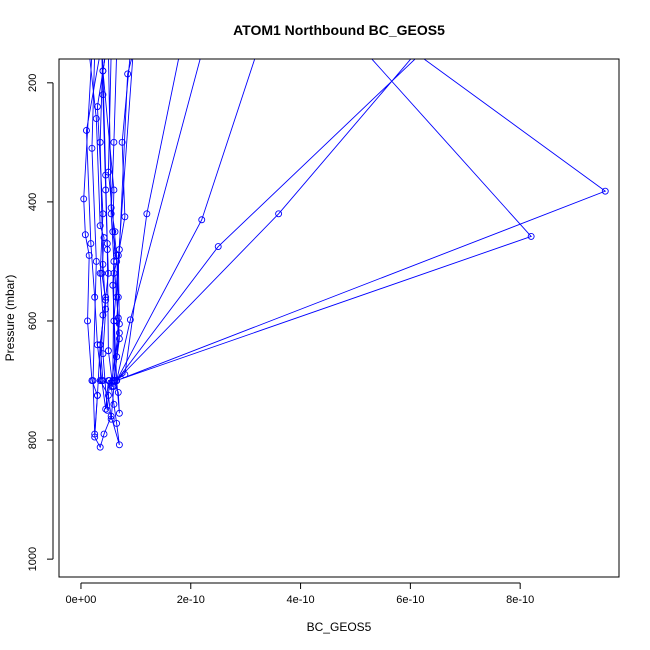 This screenshot has width=650, height=650. What do you see at coordinates (81, 600) in the screenshot?
I see `x-tick-label: 0e+00` at bounding box center [81, 600].